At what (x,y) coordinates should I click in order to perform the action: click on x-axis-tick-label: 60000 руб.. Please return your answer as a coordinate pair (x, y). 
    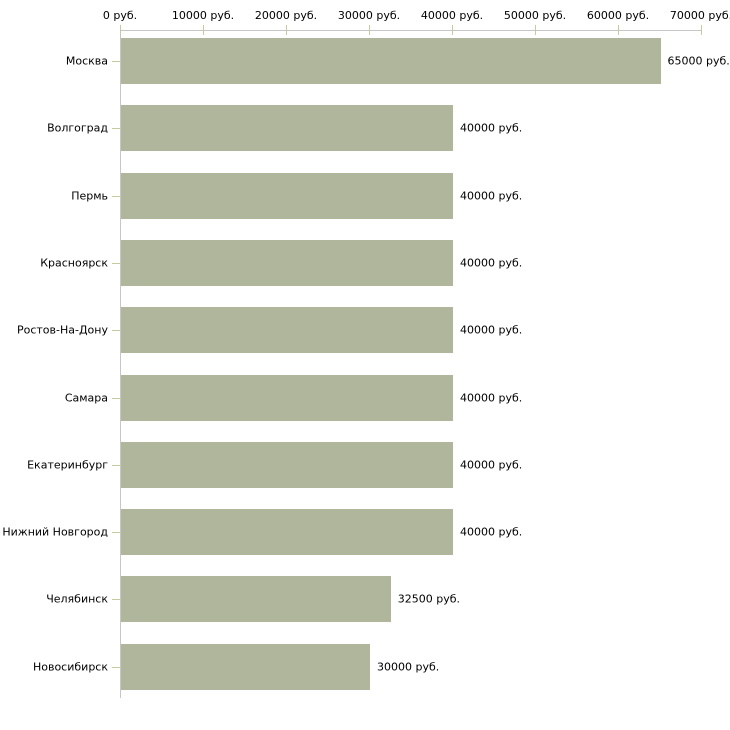
    Looking at the image, I should click on (618, 15).